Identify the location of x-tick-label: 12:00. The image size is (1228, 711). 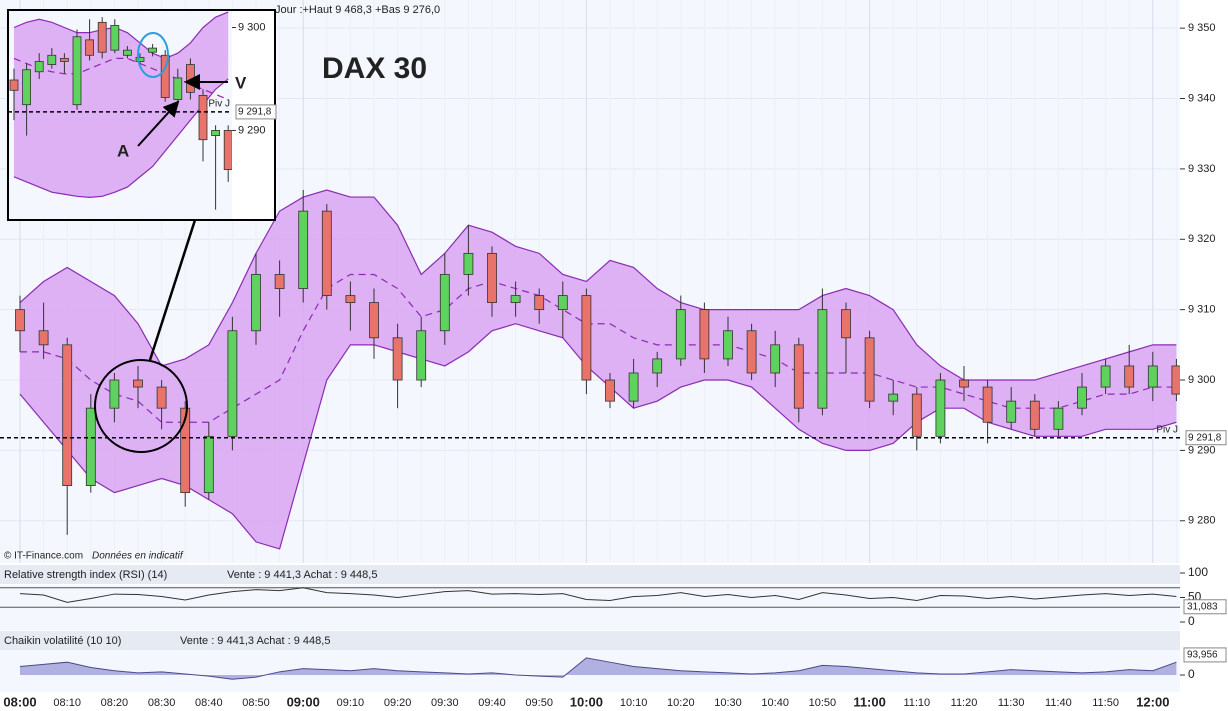
(1152, 701).